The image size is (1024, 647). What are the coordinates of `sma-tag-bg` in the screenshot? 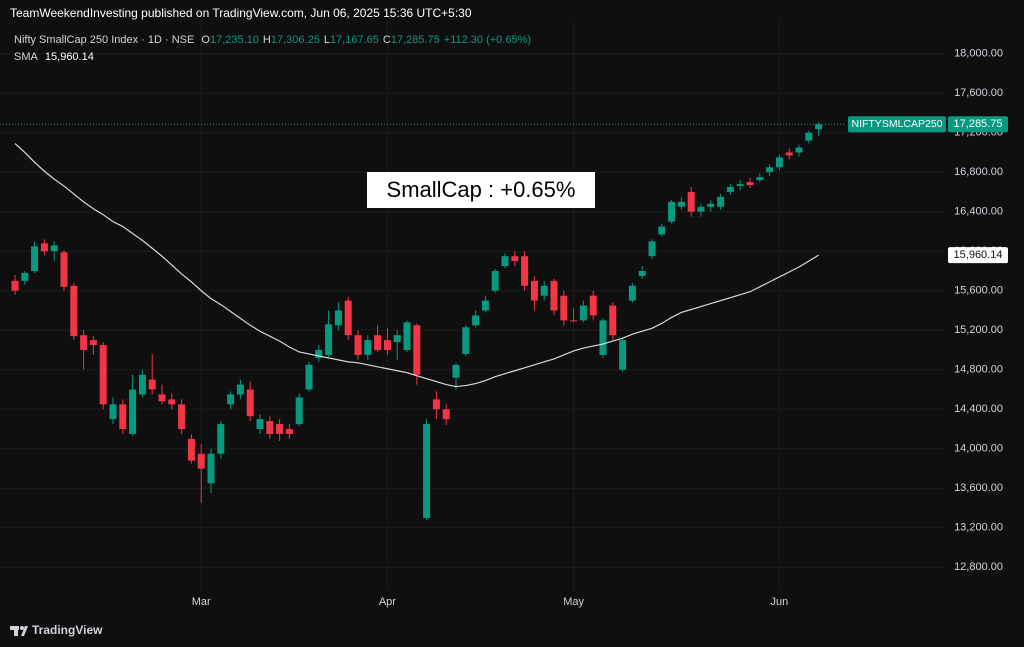 It's located at (978, 255).